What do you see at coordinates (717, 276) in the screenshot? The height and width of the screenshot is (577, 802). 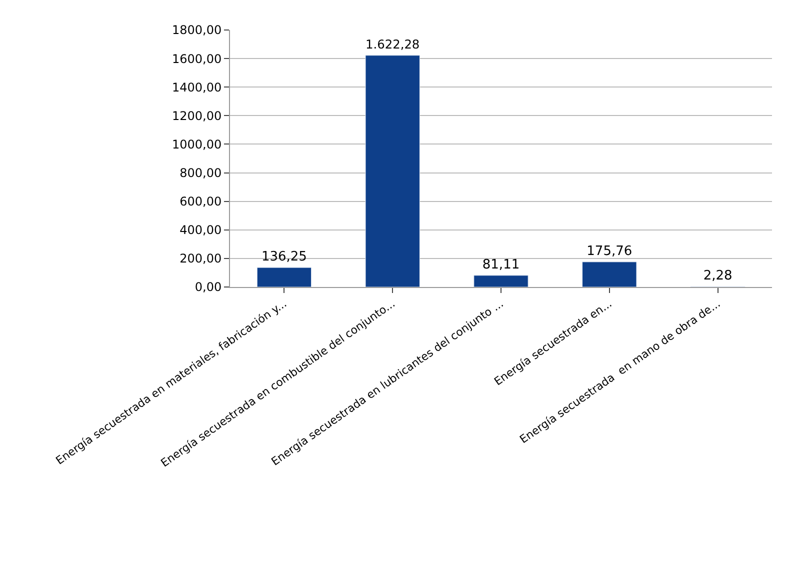 I see `data-label: 2,28` at bounding box center [717, 276].